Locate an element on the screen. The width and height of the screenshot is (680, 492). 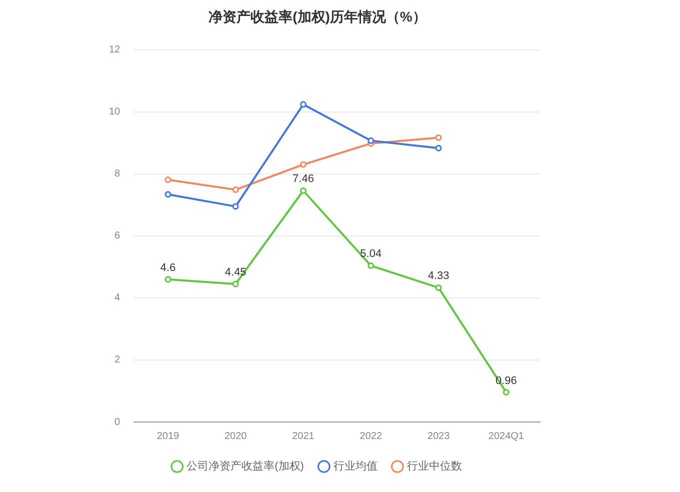
x-tick-label: 2022 is located at coordinates (371, 436).